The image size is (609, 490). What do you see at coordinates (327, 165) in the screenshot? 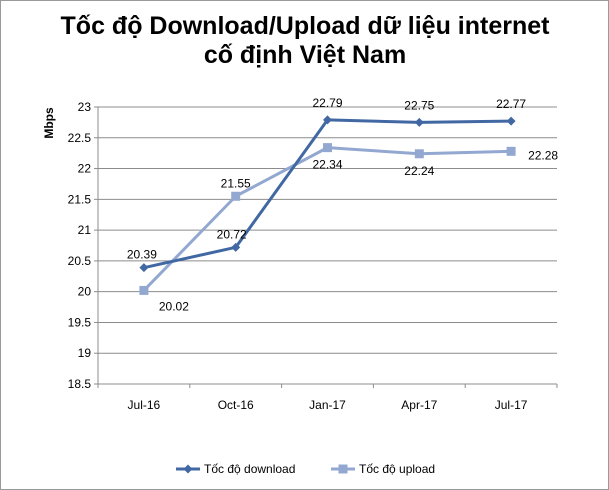
I see `upload-data-label: 22.34` at bounding box center [327, 165].